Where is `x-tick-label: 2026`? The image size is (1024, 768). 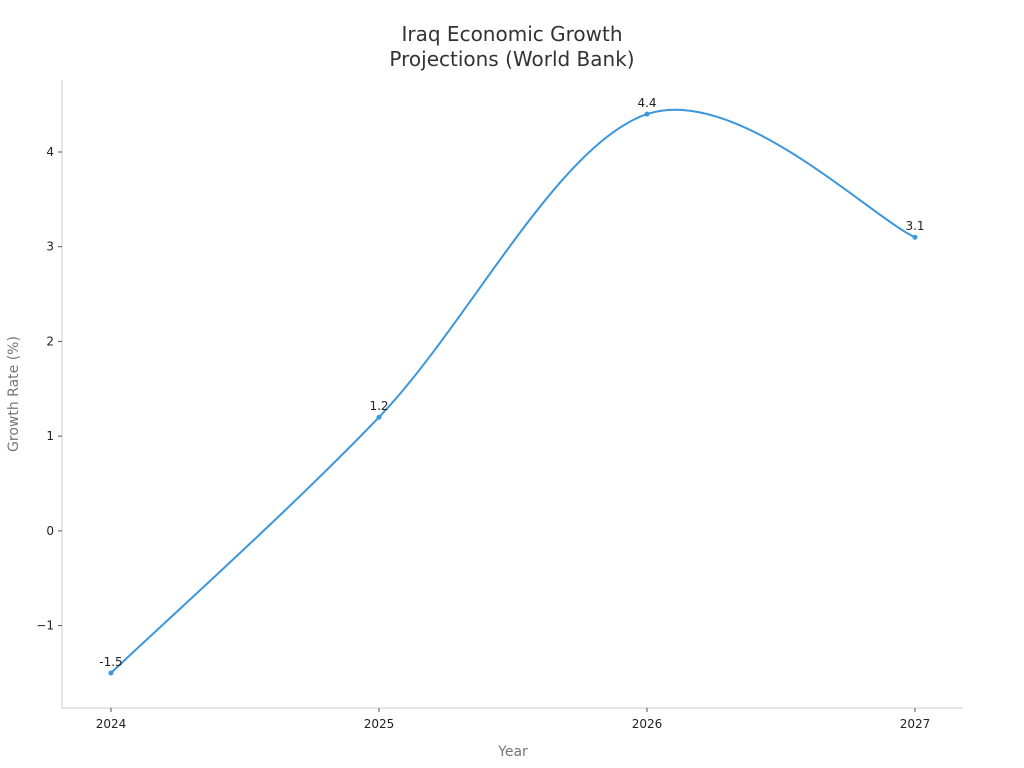
x-tick-label: 2026 is located at coordinates (647, 724).